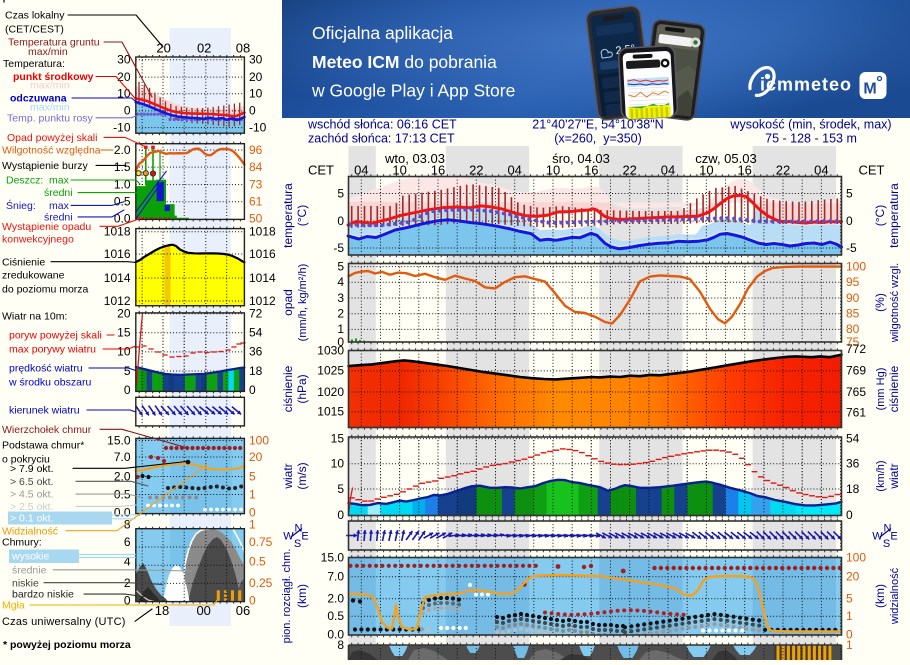  I want to click on svg-text: (hPa), so click(302, 388).